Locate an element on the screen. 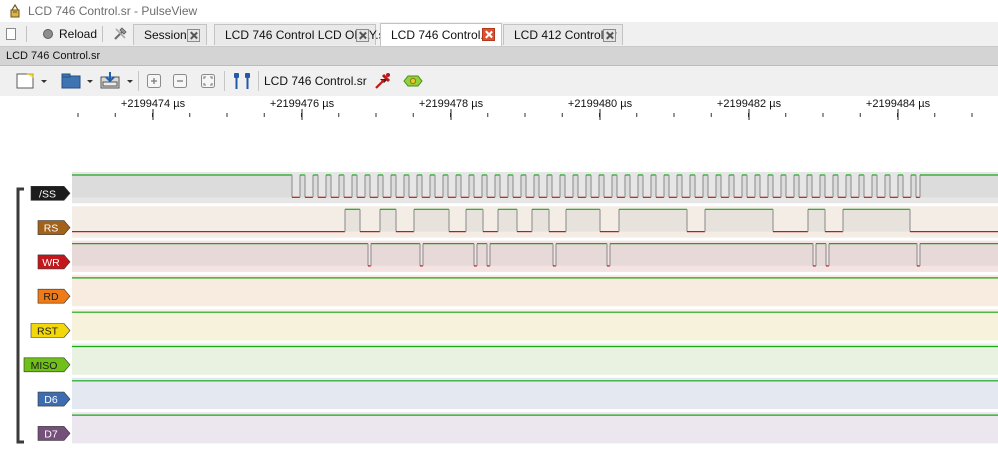 Image resolution: width=998 pixels, height=450 pixels. channel-label-rs: RS is located at coordinates (54, 227).